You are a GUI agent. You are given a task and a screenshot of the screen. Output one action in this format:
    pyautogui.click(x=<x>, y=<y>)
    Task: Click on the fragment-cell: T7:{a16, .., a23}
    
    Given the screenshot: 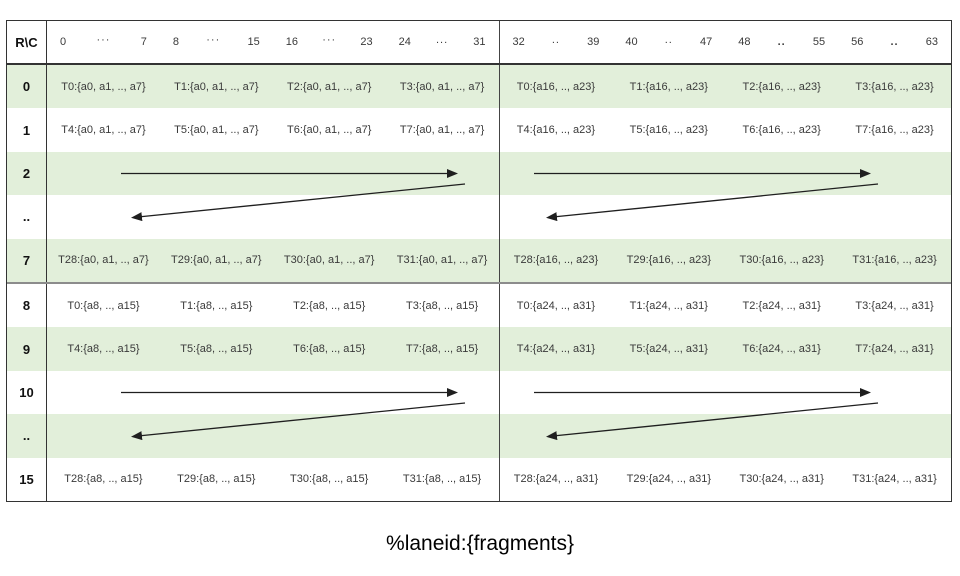 What is the action you would take?
    pyautogui.click(x=894, y=130)
    